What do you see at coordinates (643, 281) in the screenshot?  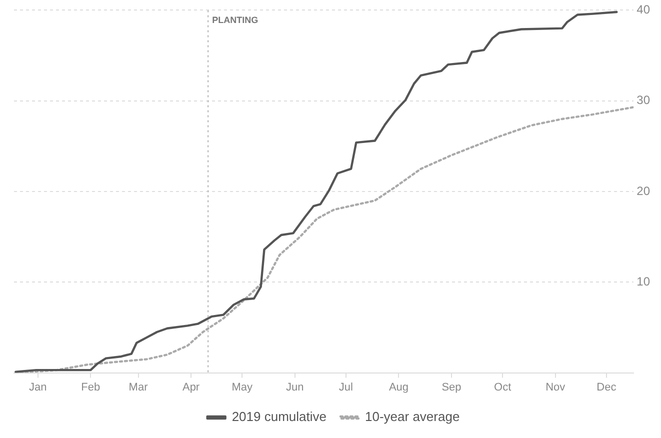 I see `y-tick-label: 10` at bounding box center [643, 281].